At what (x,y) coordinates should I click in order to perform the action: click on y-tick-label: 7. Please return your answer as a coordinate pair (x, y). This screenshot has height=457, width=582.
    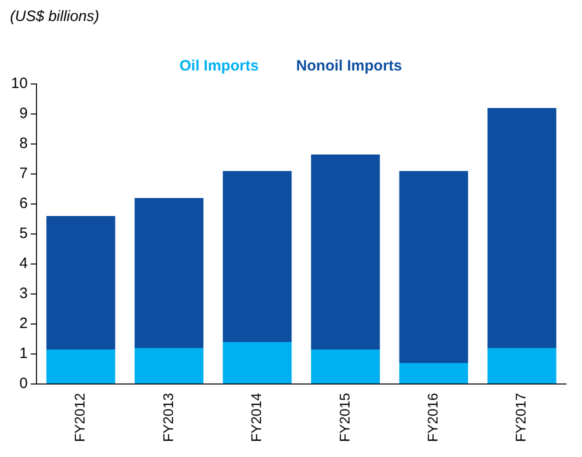
    Looking at the image, I should click on (23, 173).